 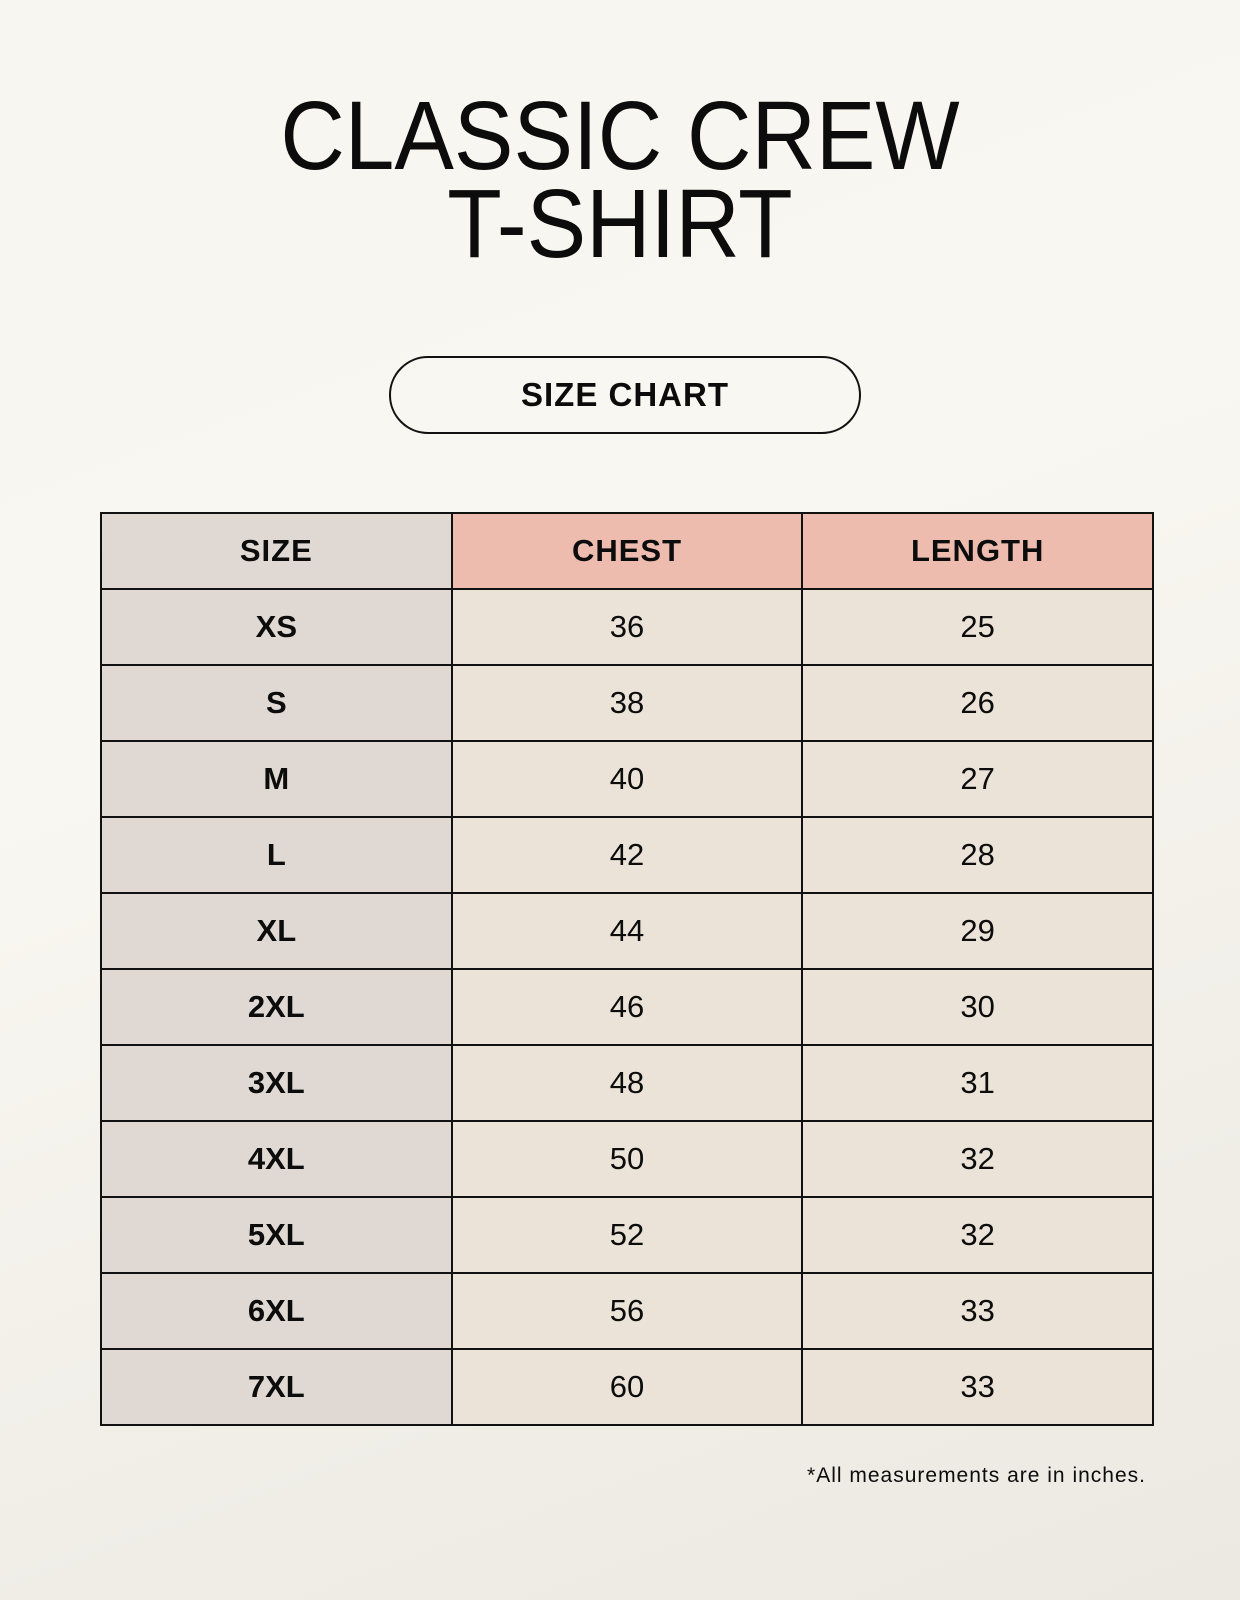 I want to click on cell-size: XS, so click(x=276, y=627).